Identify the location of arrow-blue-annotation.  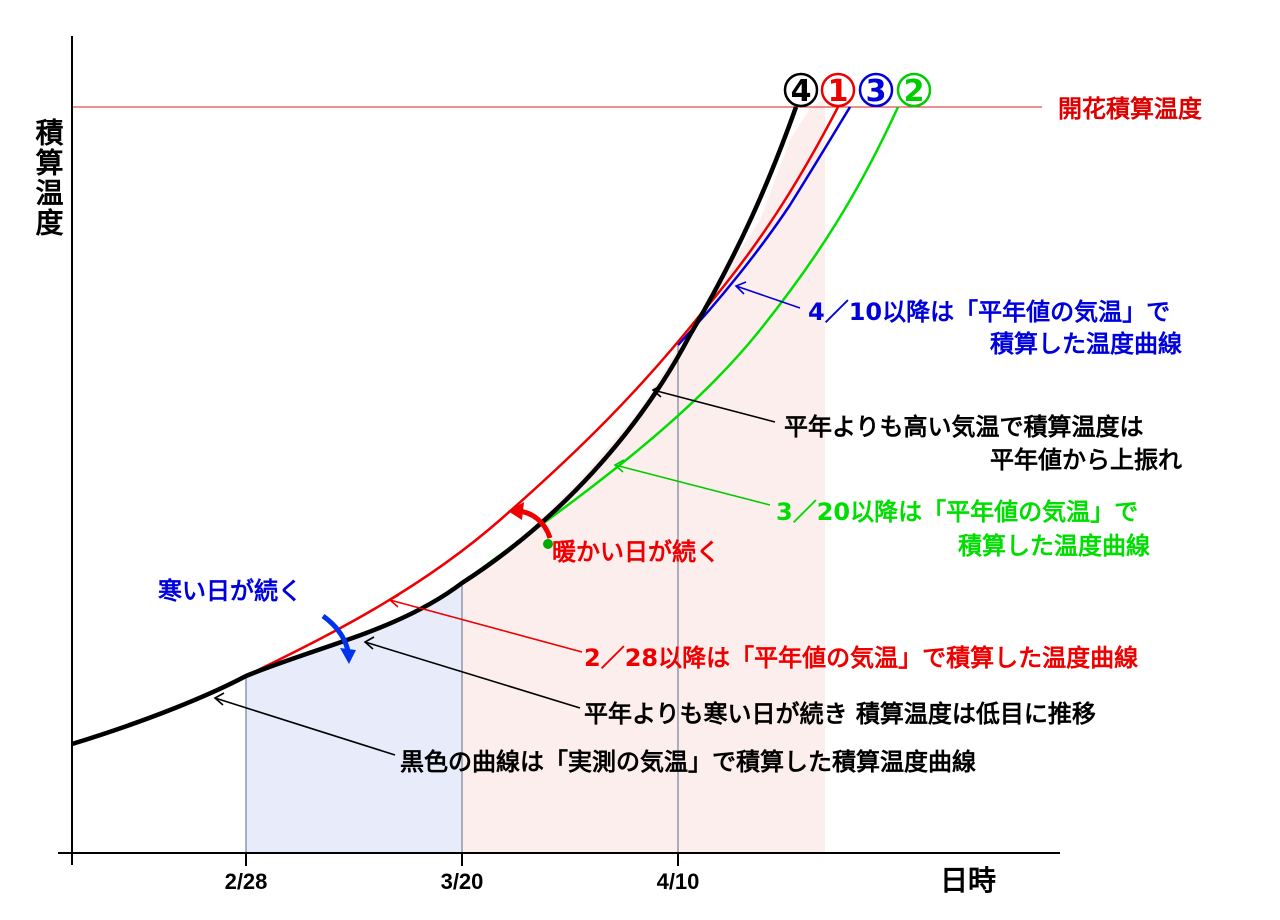
(767, 295).